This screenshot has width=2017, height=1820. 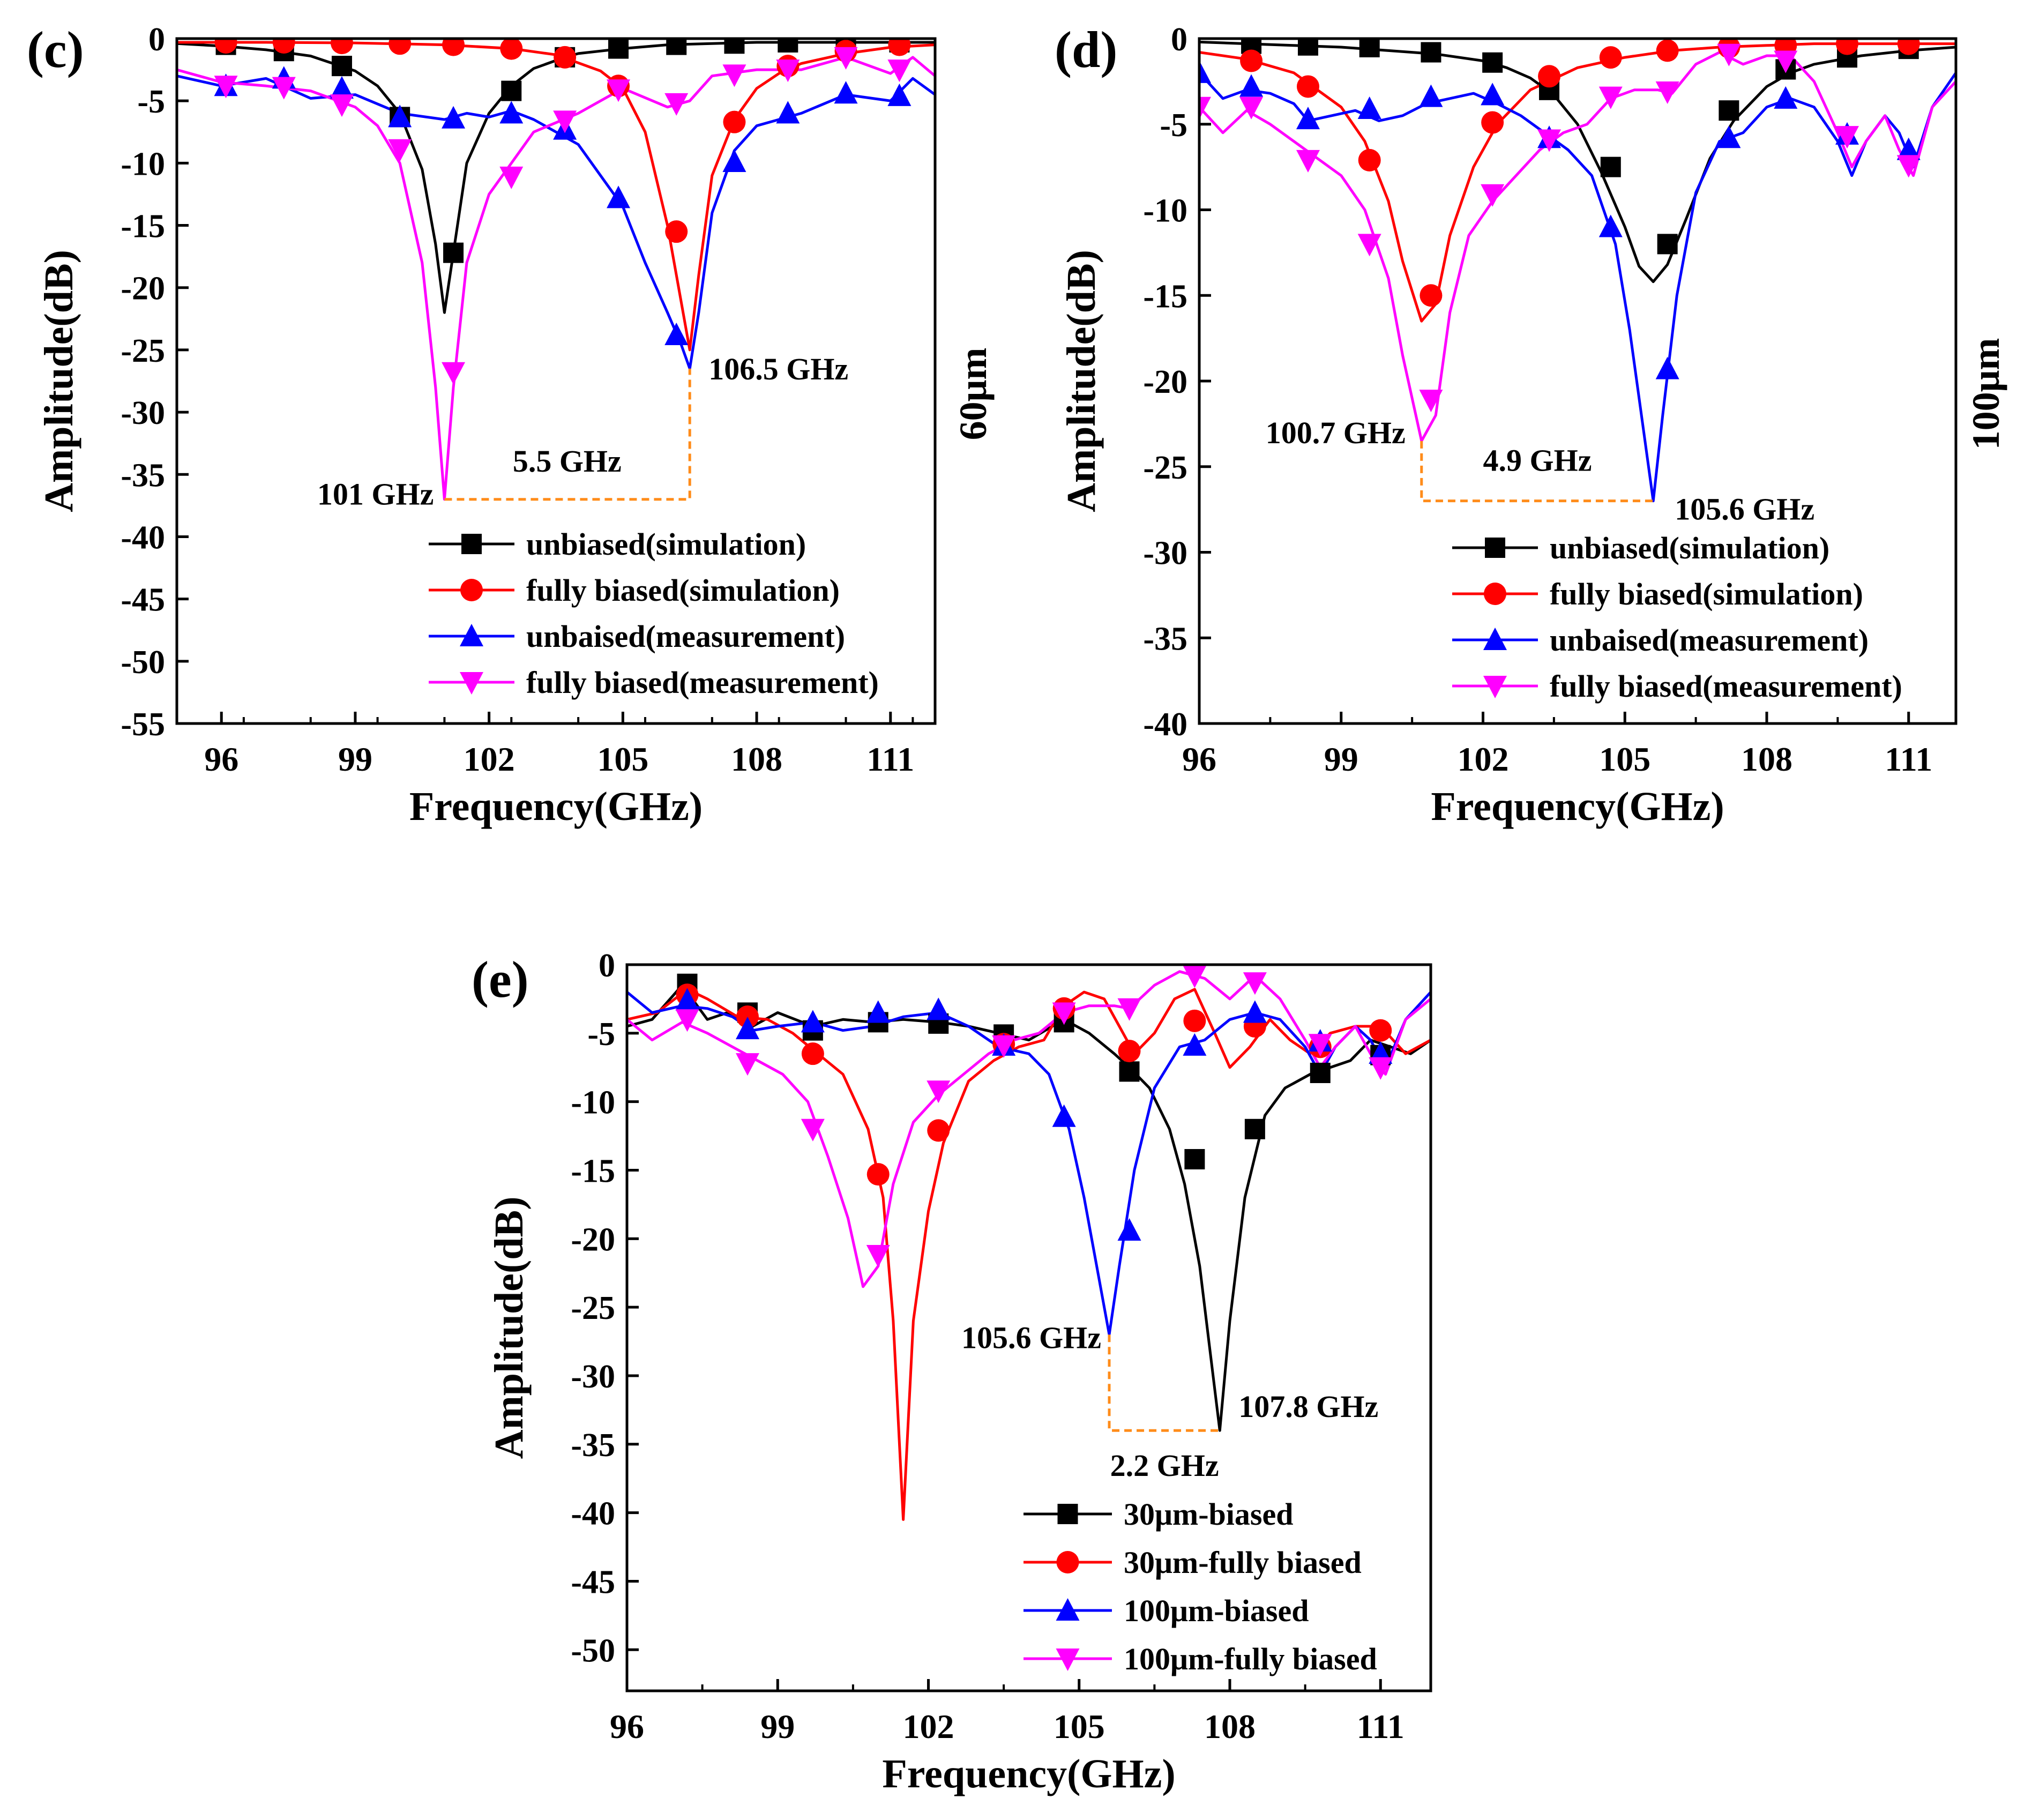 What do you see at coordinates (1537, 461) in the screenshot?
I see `peak-annotation: 4.9 GHz` at bounding box center [1537, 461].